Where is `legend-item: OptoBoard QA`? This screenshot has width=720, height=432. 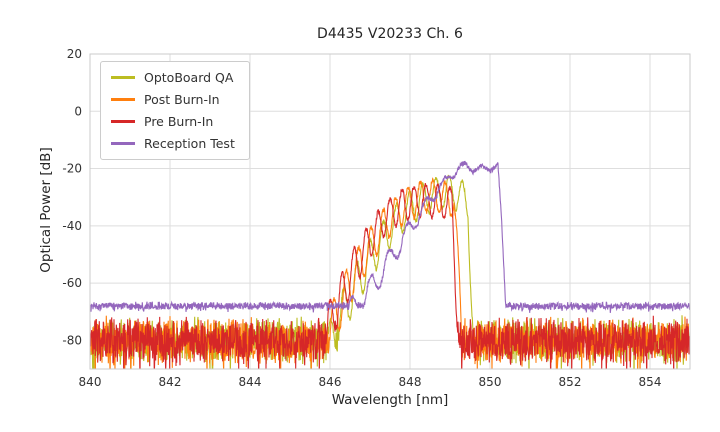
legend-item: OptoBoard QA is located at coordinates (173, 77).